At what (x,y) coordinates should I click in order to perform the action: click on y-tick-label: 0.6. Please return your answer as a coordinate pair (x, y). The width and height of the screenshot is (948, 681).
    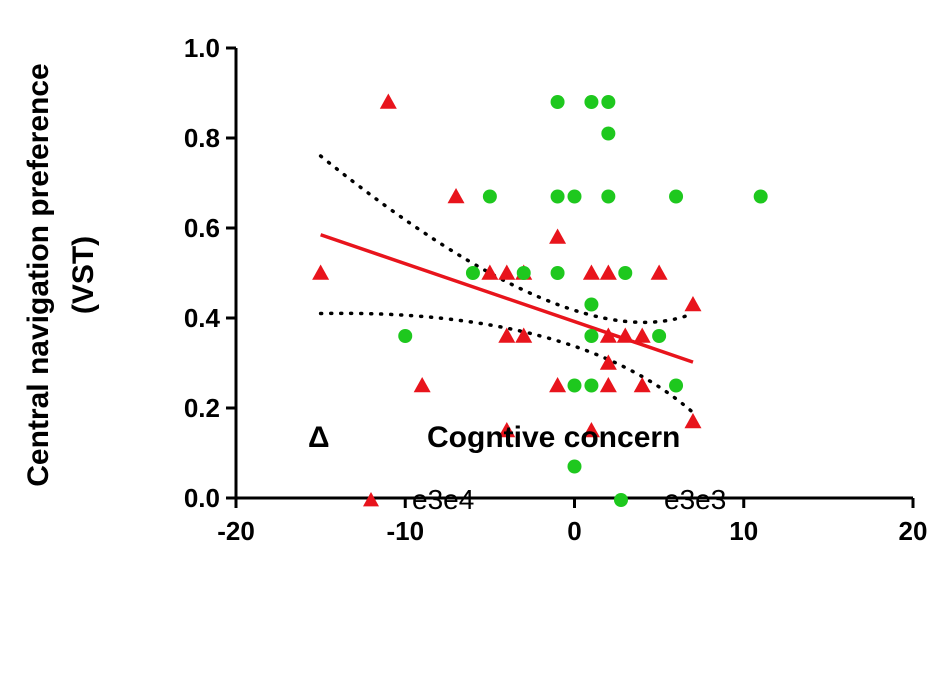
    Looking at the image, I should click on (202, 228).